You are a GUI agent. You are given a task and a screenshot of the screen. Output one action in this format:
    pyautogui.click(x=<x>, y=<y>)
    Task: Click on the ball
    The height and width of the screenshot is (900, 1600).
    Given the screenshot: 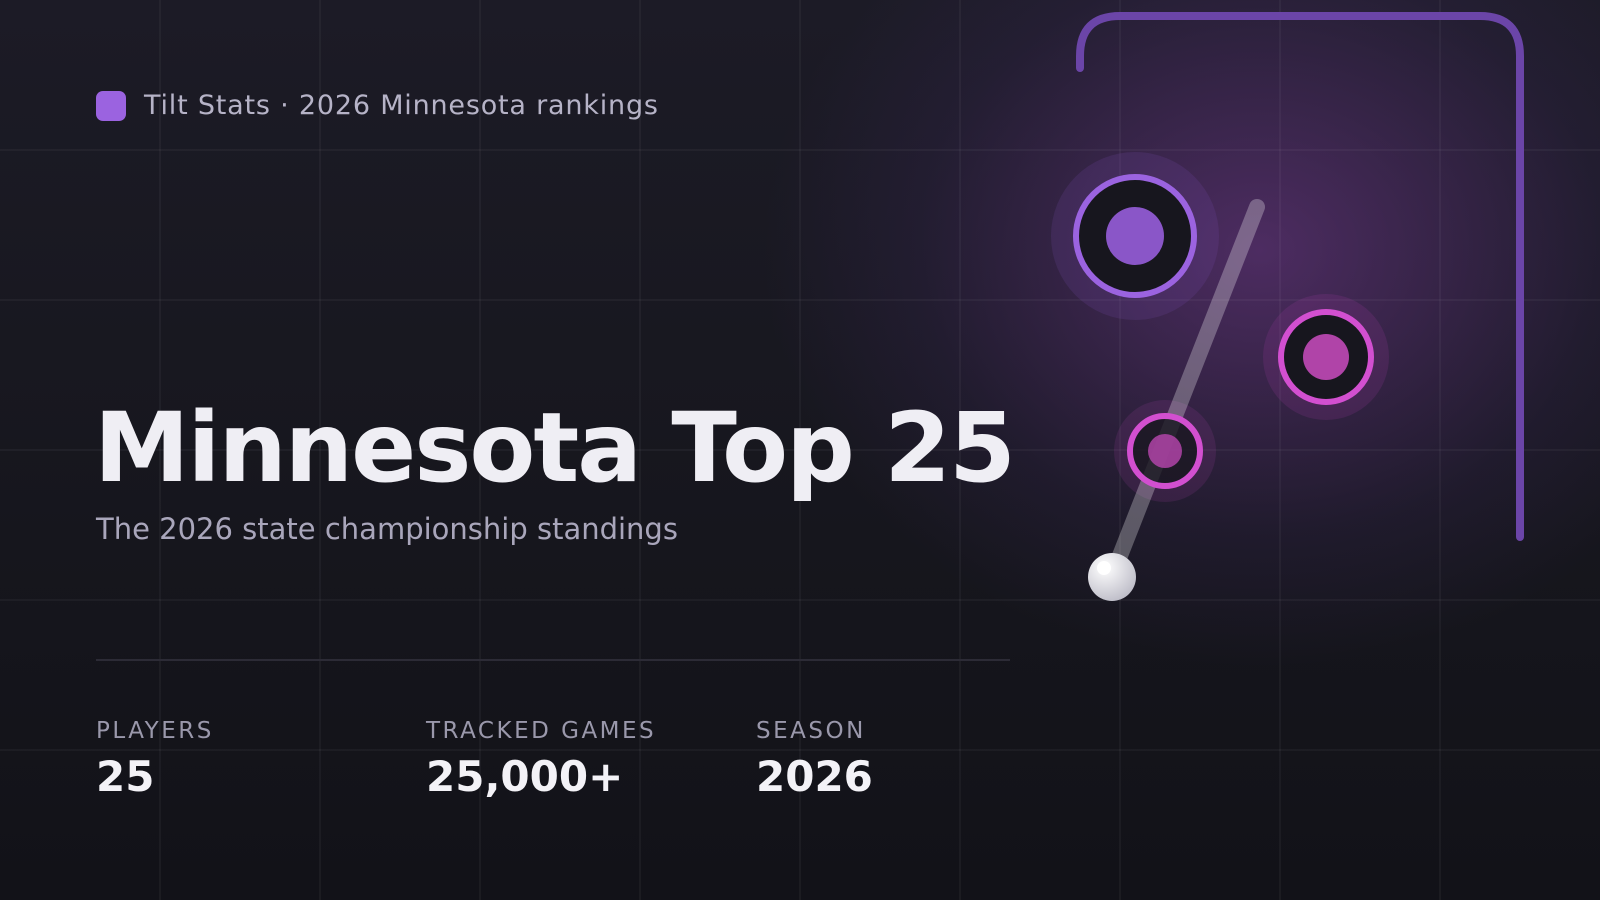 What is the action you would take?
    pyautogui.click(x=1112, y=577)
    